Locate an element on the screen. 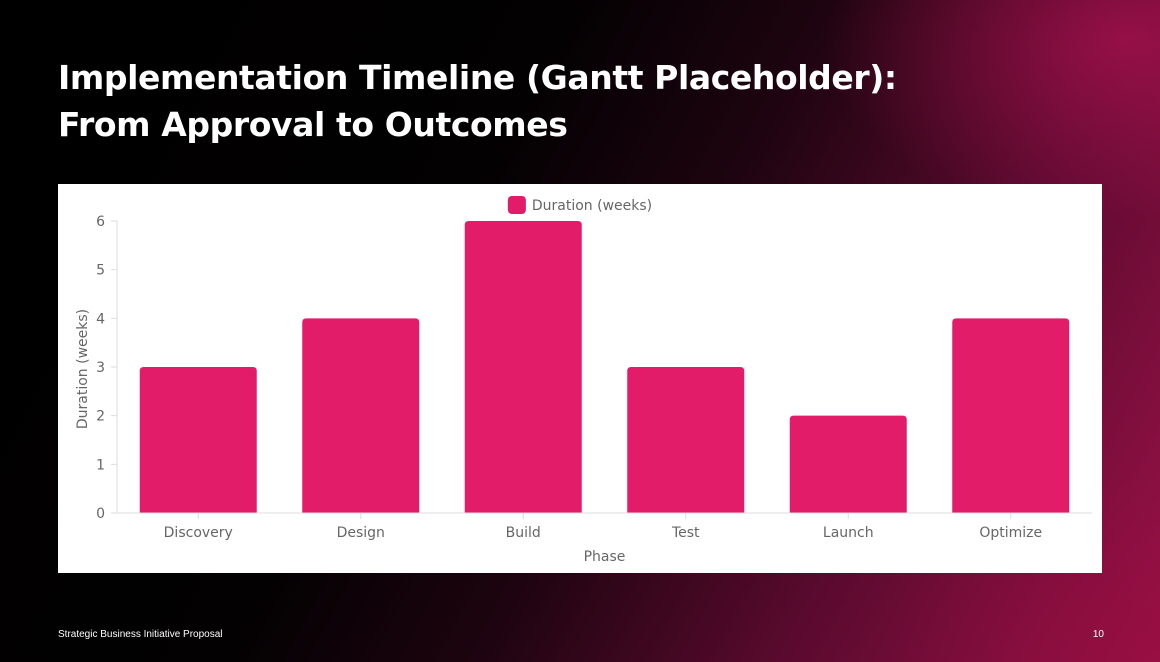 Image resolution: width=1160 pixels, height=662 pixels. bar-test is located at coordinates (686, 440).